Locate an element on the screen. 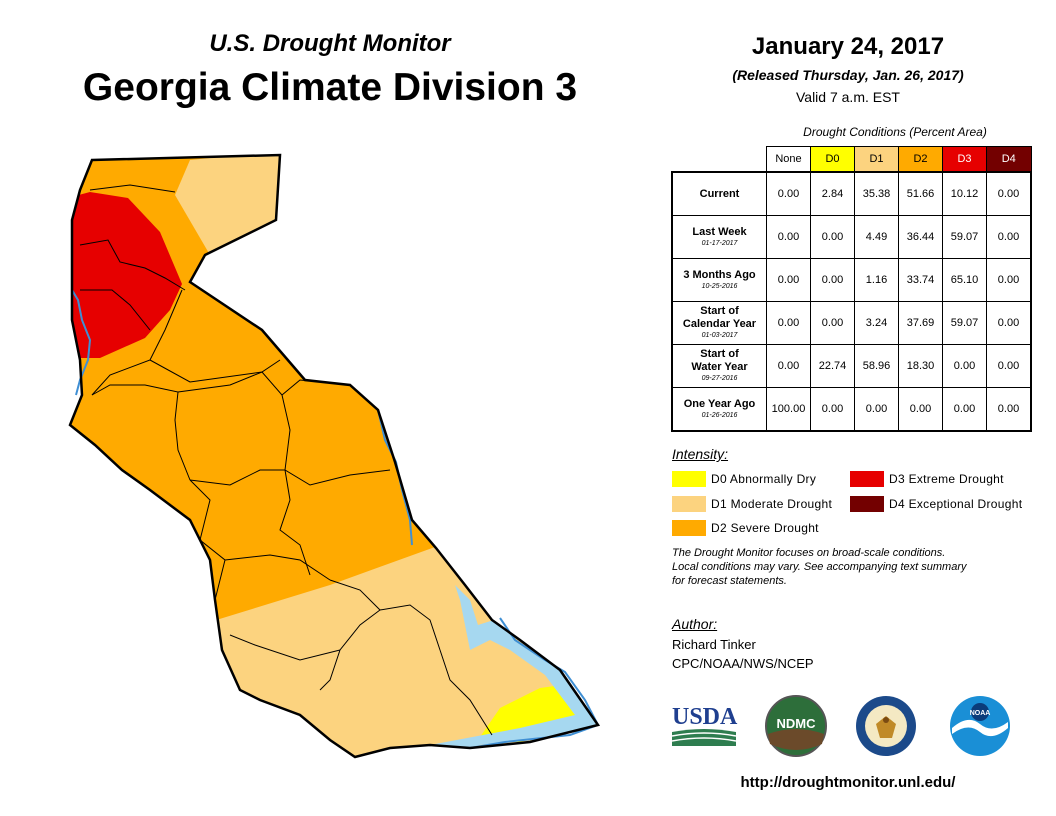  row-label-line: One Year Ago is located at coordinates (719, 403).